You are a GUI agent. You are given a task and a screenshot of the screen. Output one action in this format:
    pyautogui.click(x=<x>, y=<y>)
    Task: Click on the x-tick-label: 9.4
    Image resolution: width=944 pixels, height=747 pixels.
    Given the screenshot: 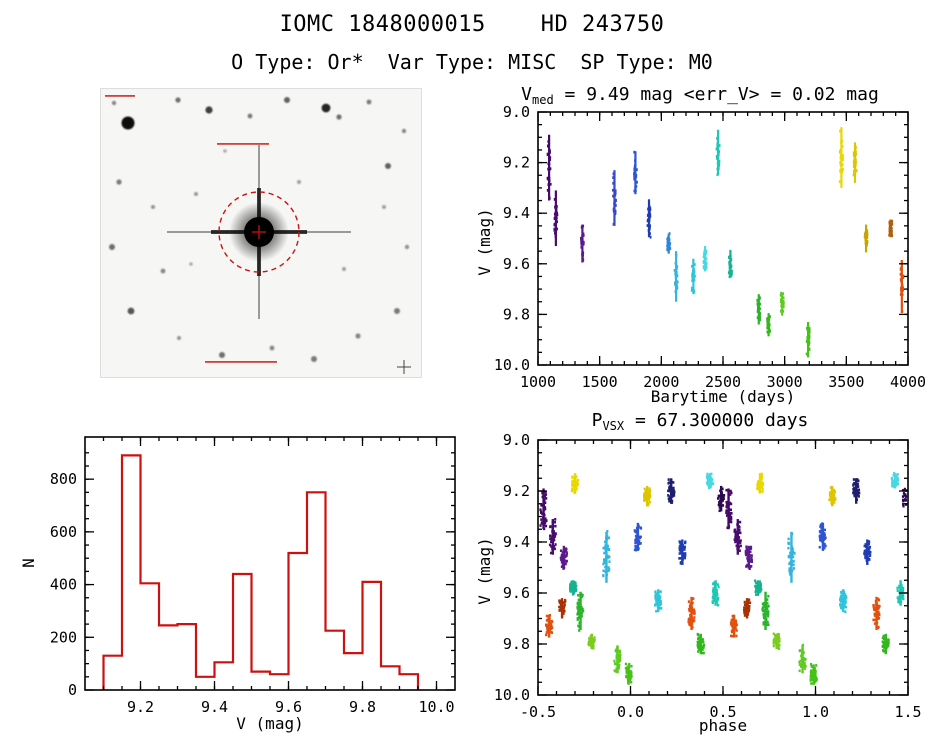 What is the action you would take?
    pyautogui.click(x=214, y=707)
    